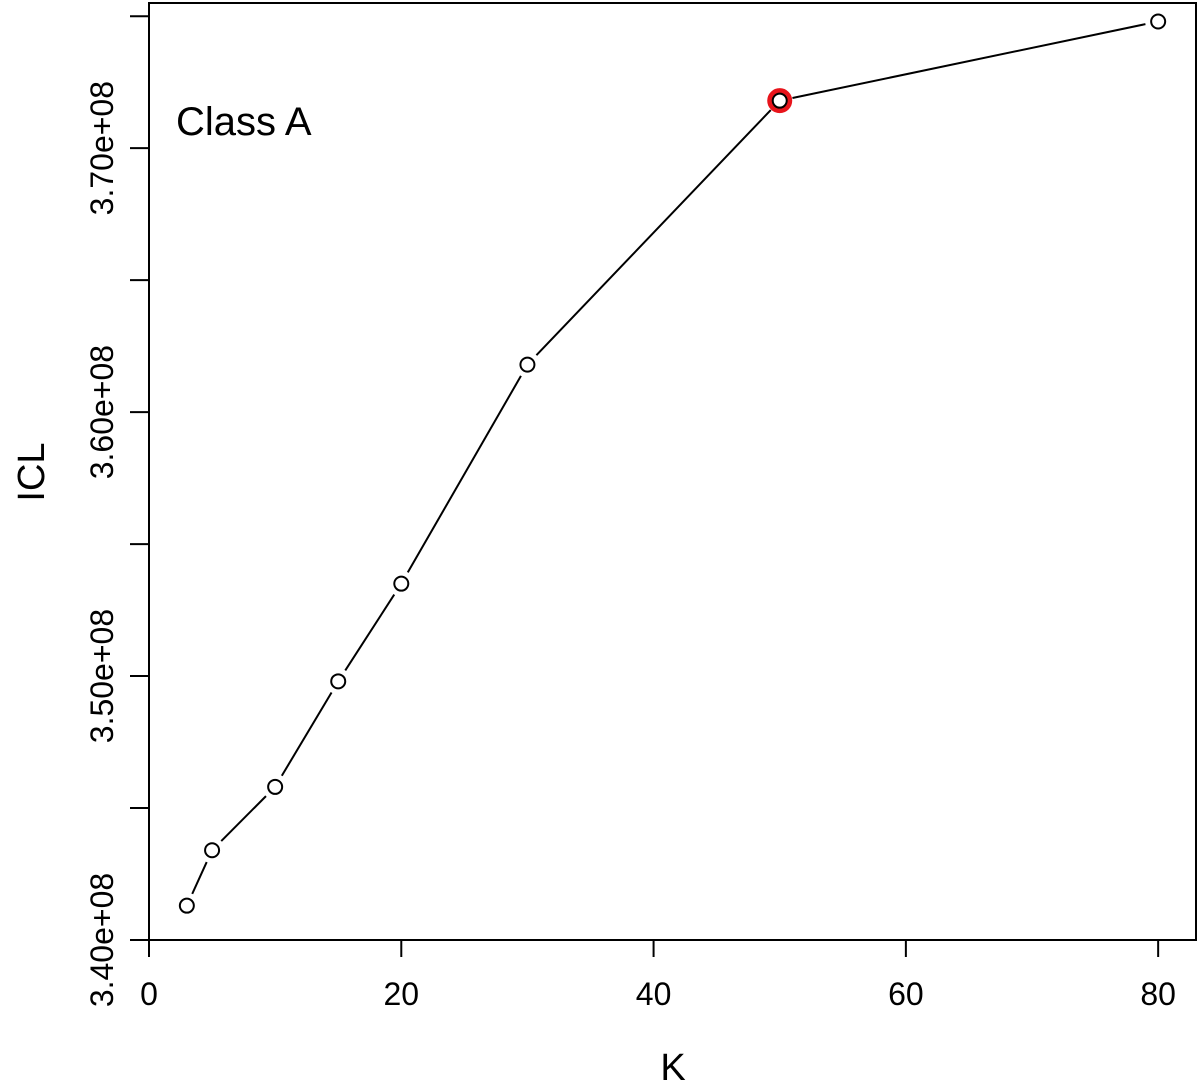 The width and height of the screenshot is (1200, 1090). What do you see at coordinates (244, 122) in the screenshot?
I see `plot-annotation: Class A` at bounding box center [244, 122].